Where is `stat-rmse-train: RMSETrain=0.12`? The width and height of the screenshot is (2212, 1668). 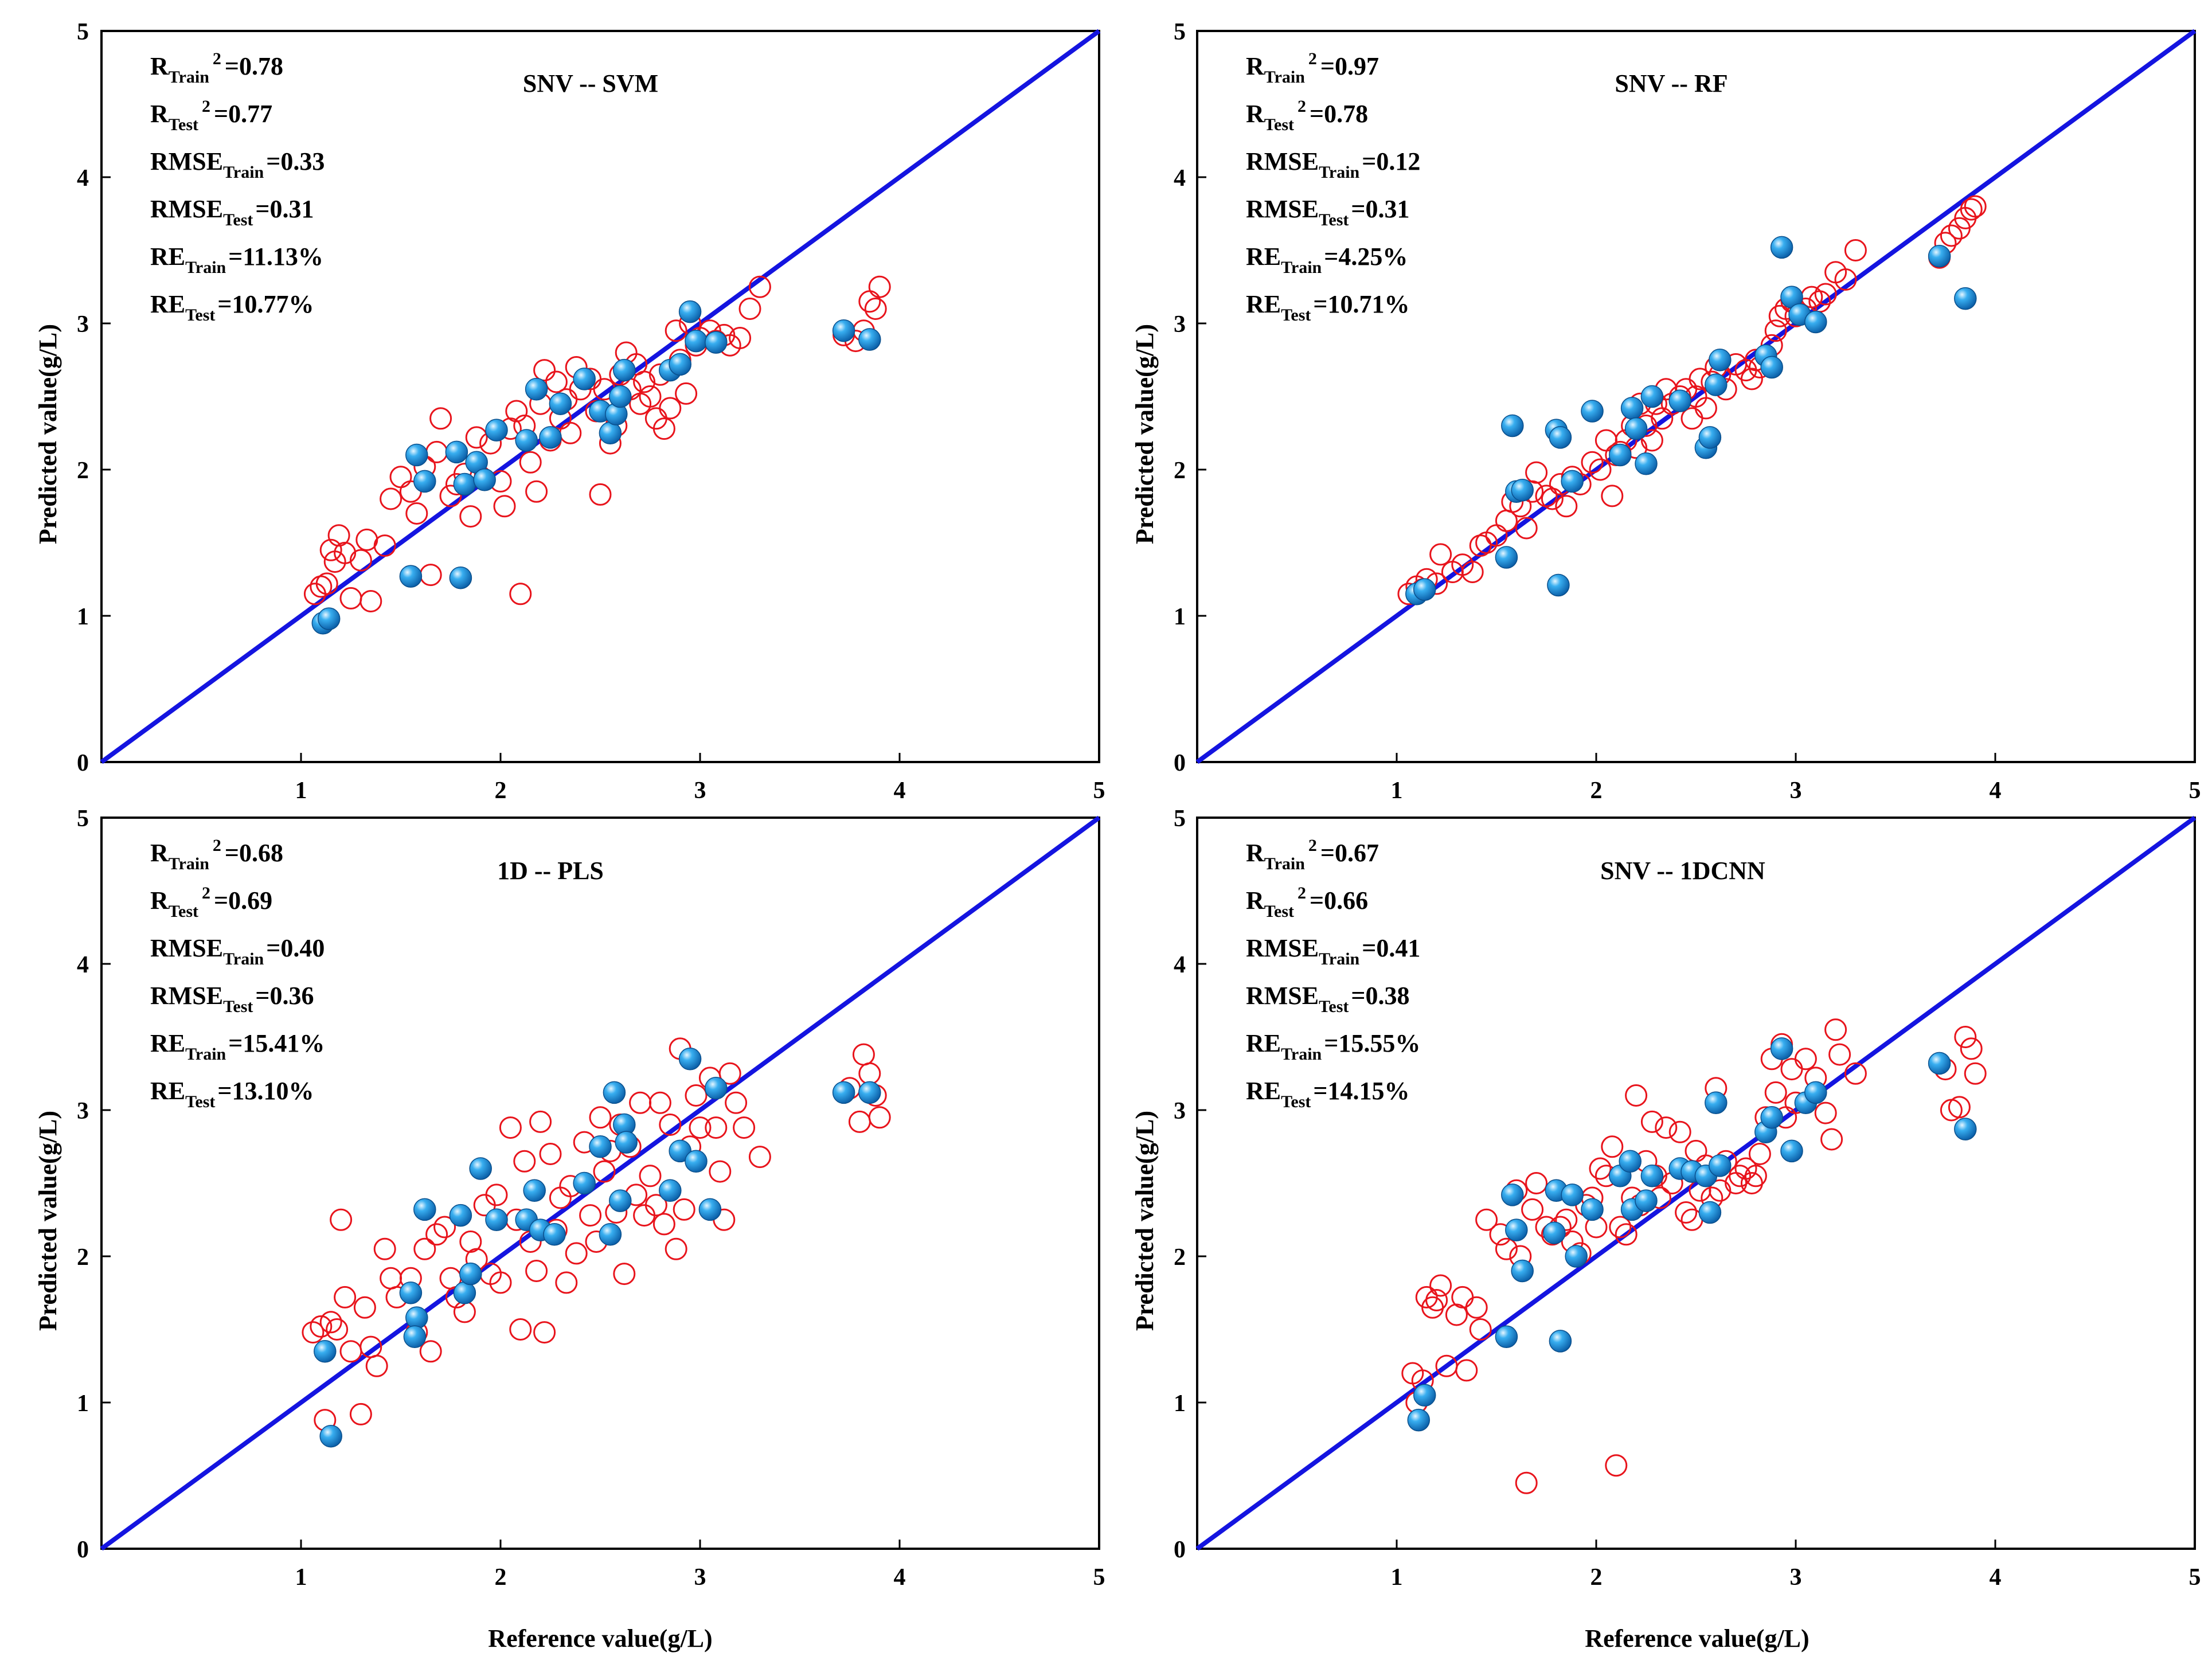 stat-rmse-train: RMSETrain=0.12 is located at coordinates (1333, 164).